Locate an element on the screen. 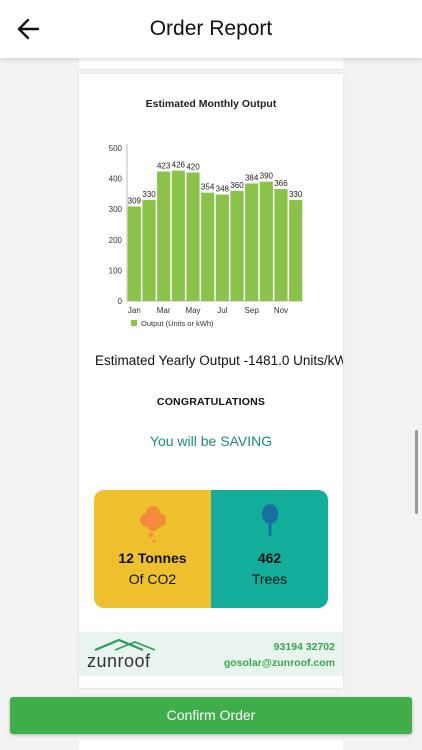  zunroof-logo: zunroof is located at coordinates (121, 654).